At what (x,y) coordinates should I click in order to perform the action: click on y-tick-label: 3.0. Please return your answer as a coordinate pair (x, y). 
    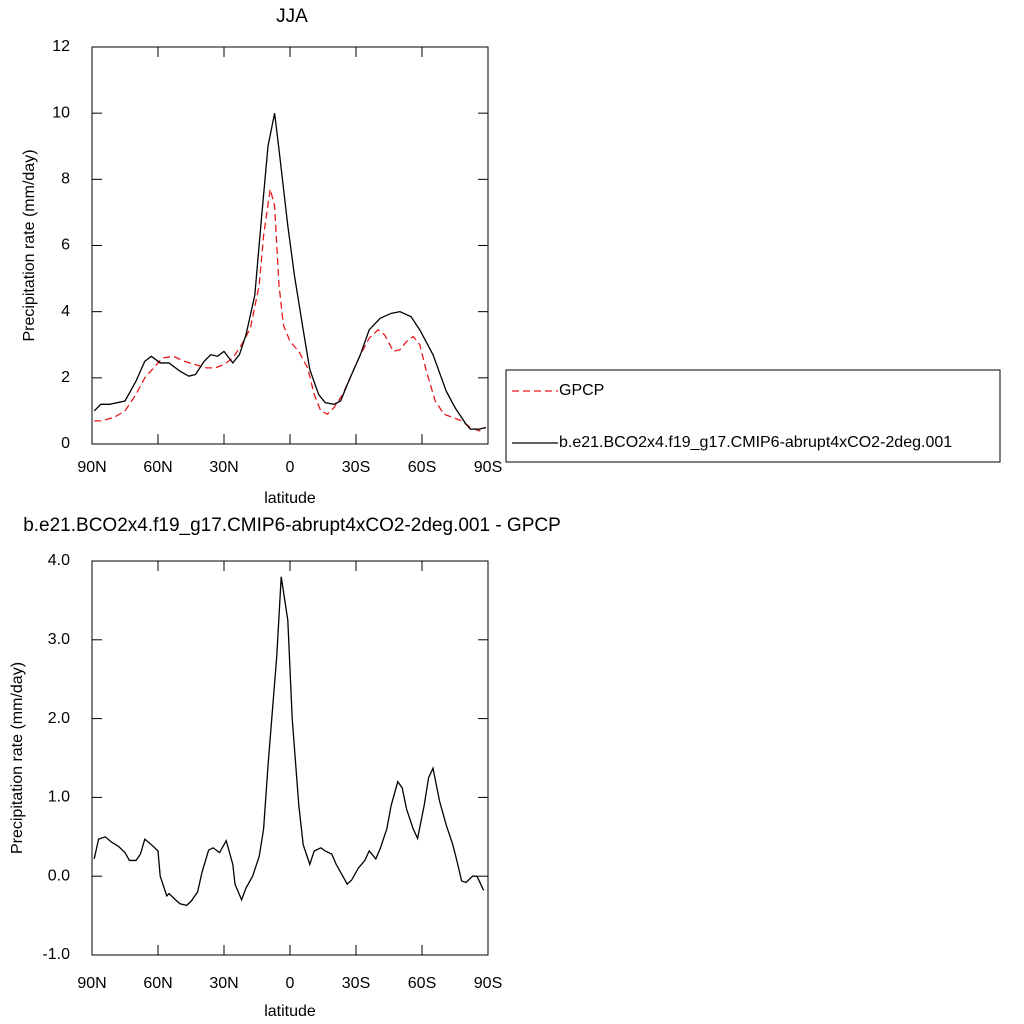
    Looking at the image, I should click on (59, 639).